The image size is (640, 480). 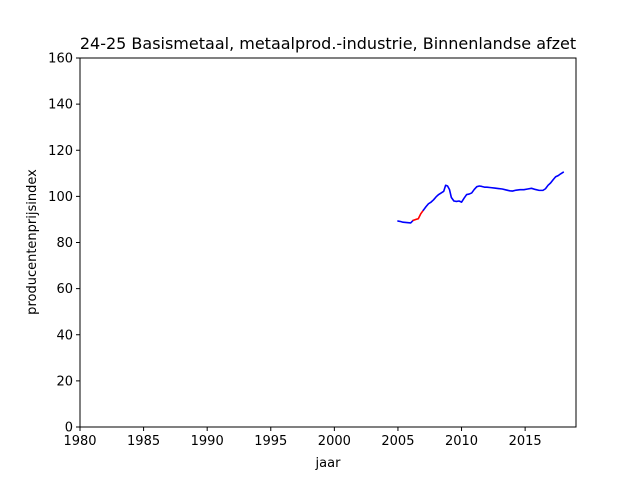 I want to click on x-tick-label-2015: 2015, so click(x=525, y=441).